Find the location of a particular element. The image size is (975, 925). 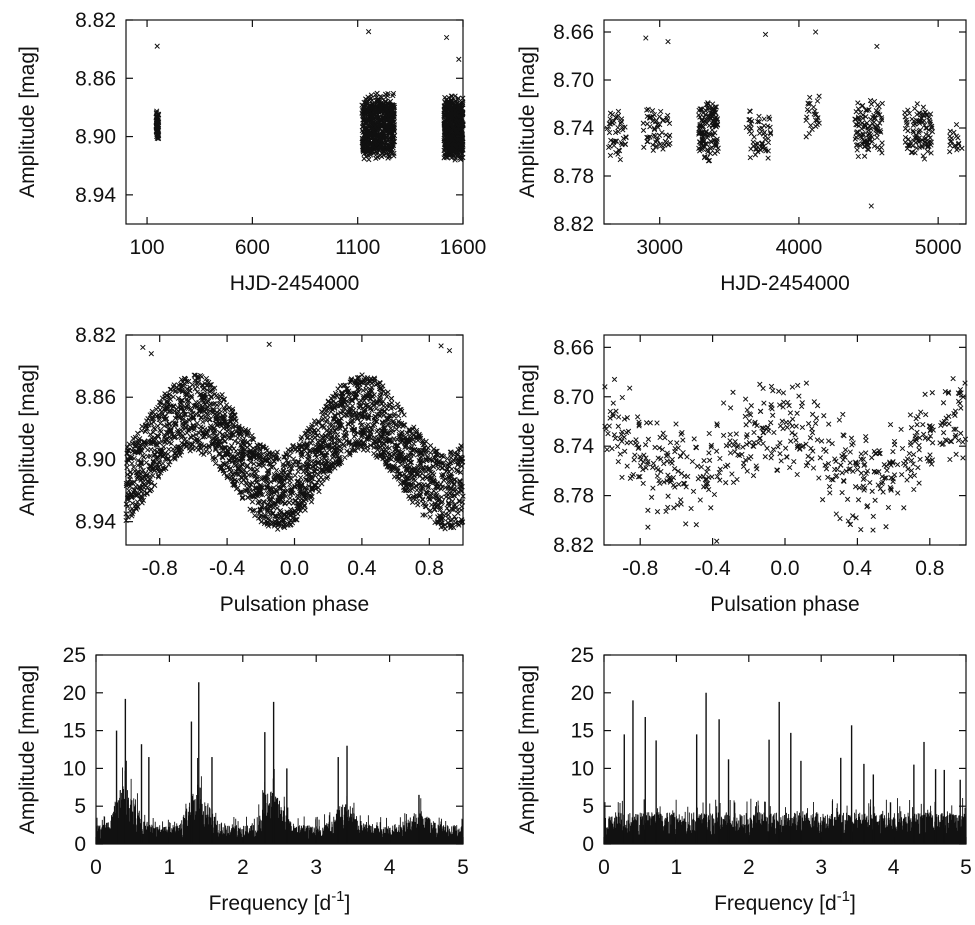

x-tick-label: 1100 is located at coordinates (357, 247).